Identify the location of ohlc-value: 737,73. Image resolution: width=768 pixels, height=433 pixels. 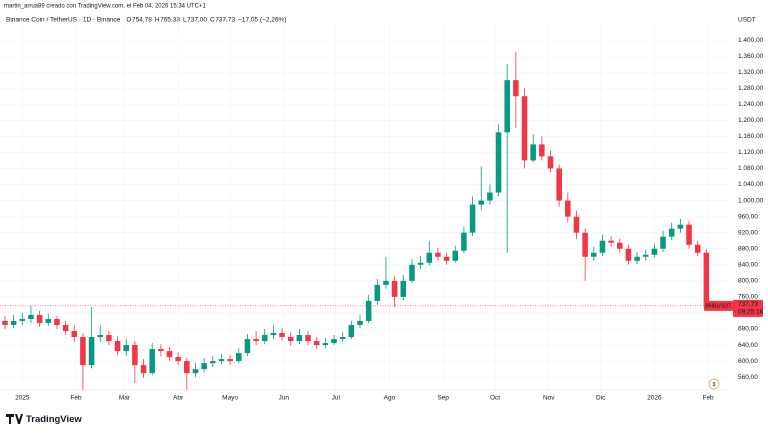
(225, 20).